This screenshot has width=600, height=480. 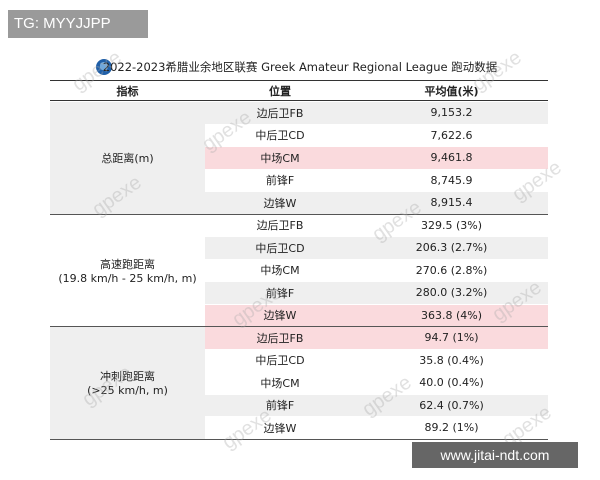 I want to click on metric-label: 高速跑距离, so click(x=127, y=264).